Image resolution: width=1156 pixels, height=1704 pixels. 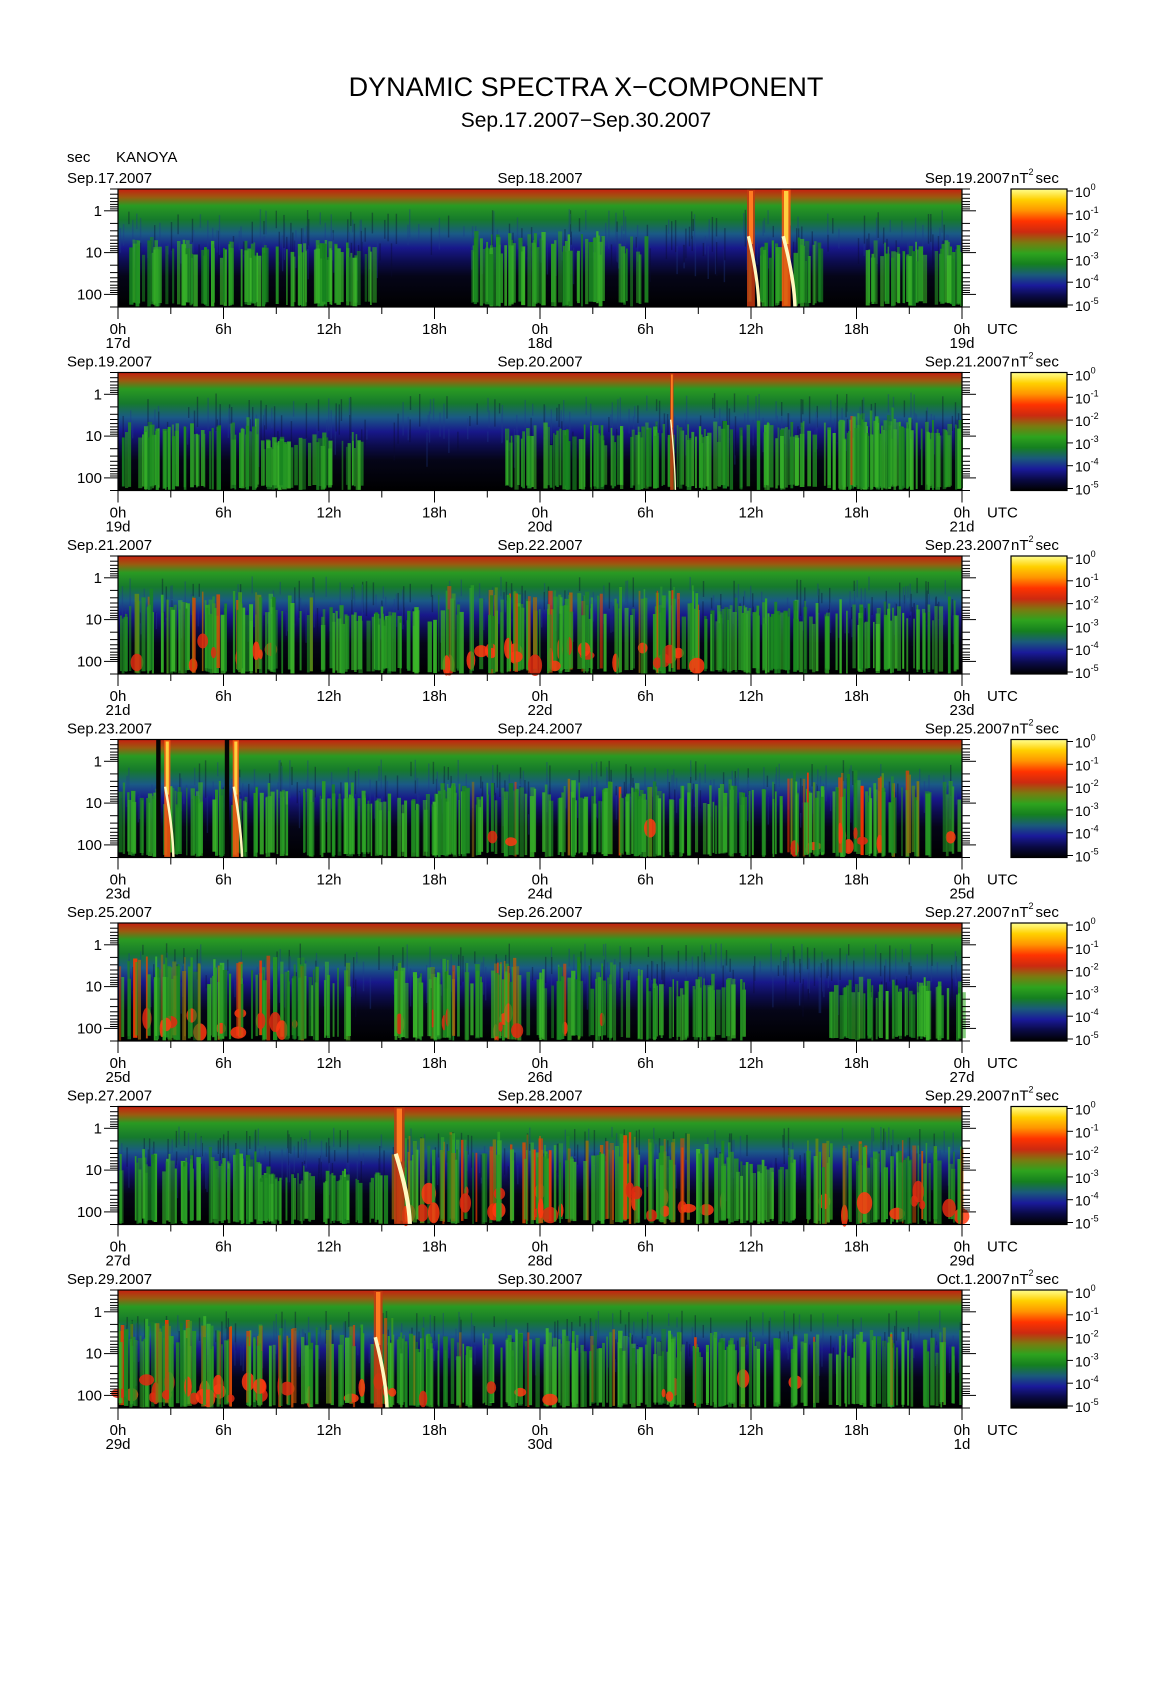 I want to click on x-tick-label: 18h, so click(x=856, y=1247).